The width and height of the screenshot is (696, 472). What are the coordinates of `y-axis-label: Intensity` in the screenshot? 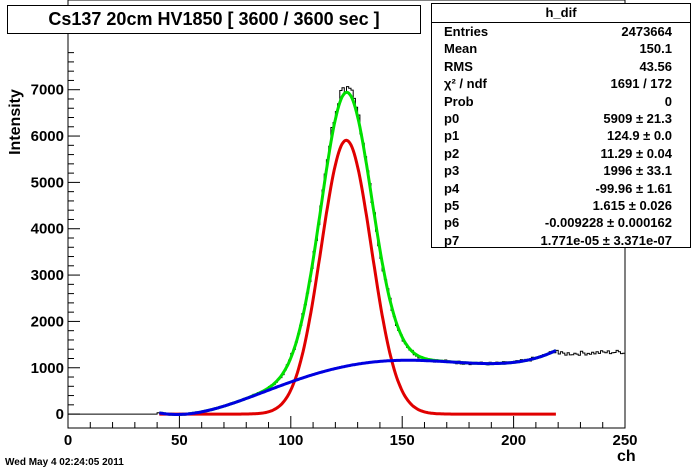 It's located at (15, 122).